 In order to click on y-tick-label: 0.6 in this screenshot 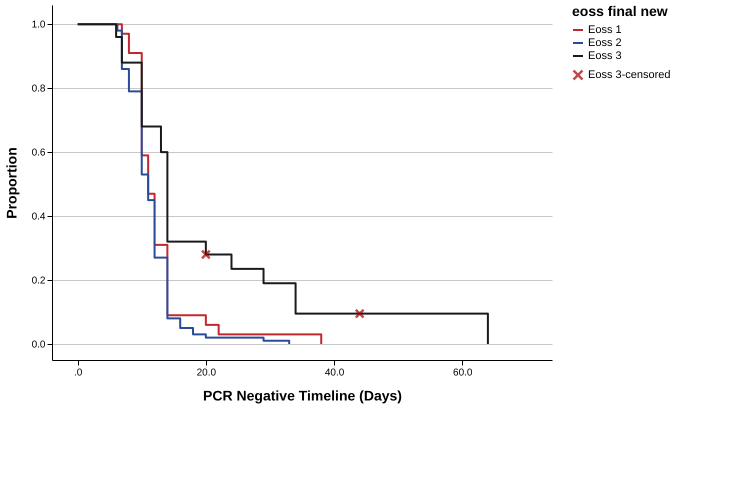, I will do `click(39, 153)`.